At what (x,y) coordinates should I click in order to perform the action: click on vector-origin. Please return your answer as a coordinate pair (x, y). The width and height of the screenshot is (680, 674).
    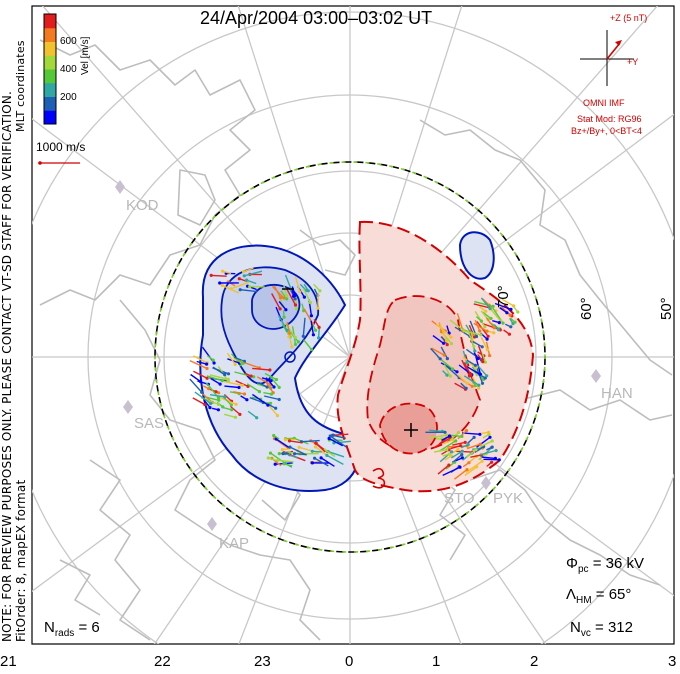
    Looking at the image, I should click on (250, 287).